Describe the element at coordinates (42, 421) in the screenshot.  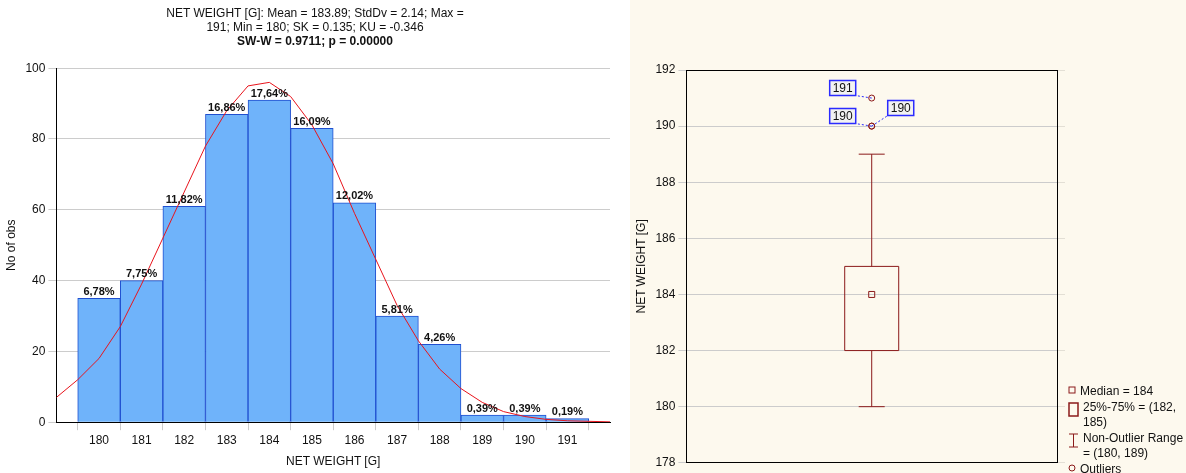
I see `y-tick-label: 0` at that location.